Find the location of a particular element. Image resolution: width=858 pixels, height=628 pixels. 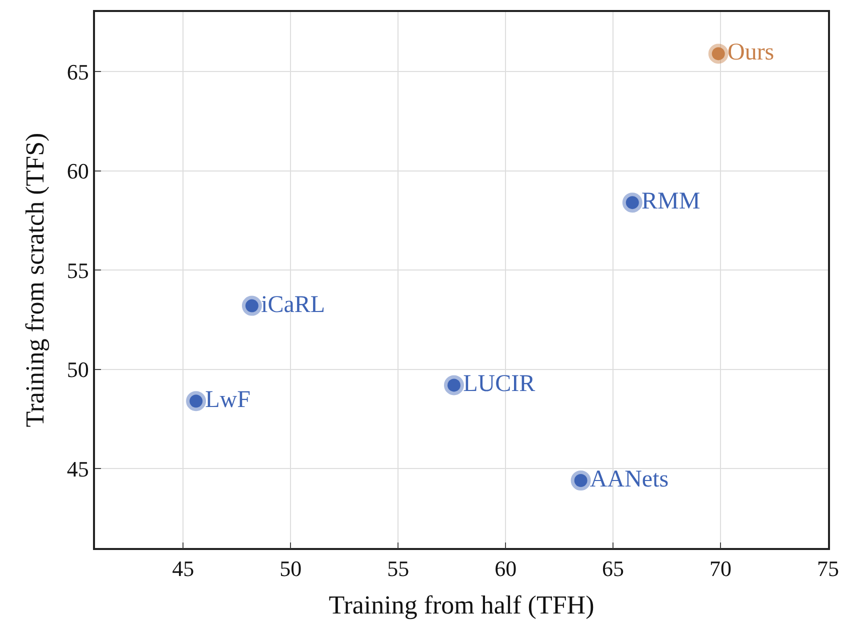

x-tick-label: 55 is located at coordinates (398, 569).